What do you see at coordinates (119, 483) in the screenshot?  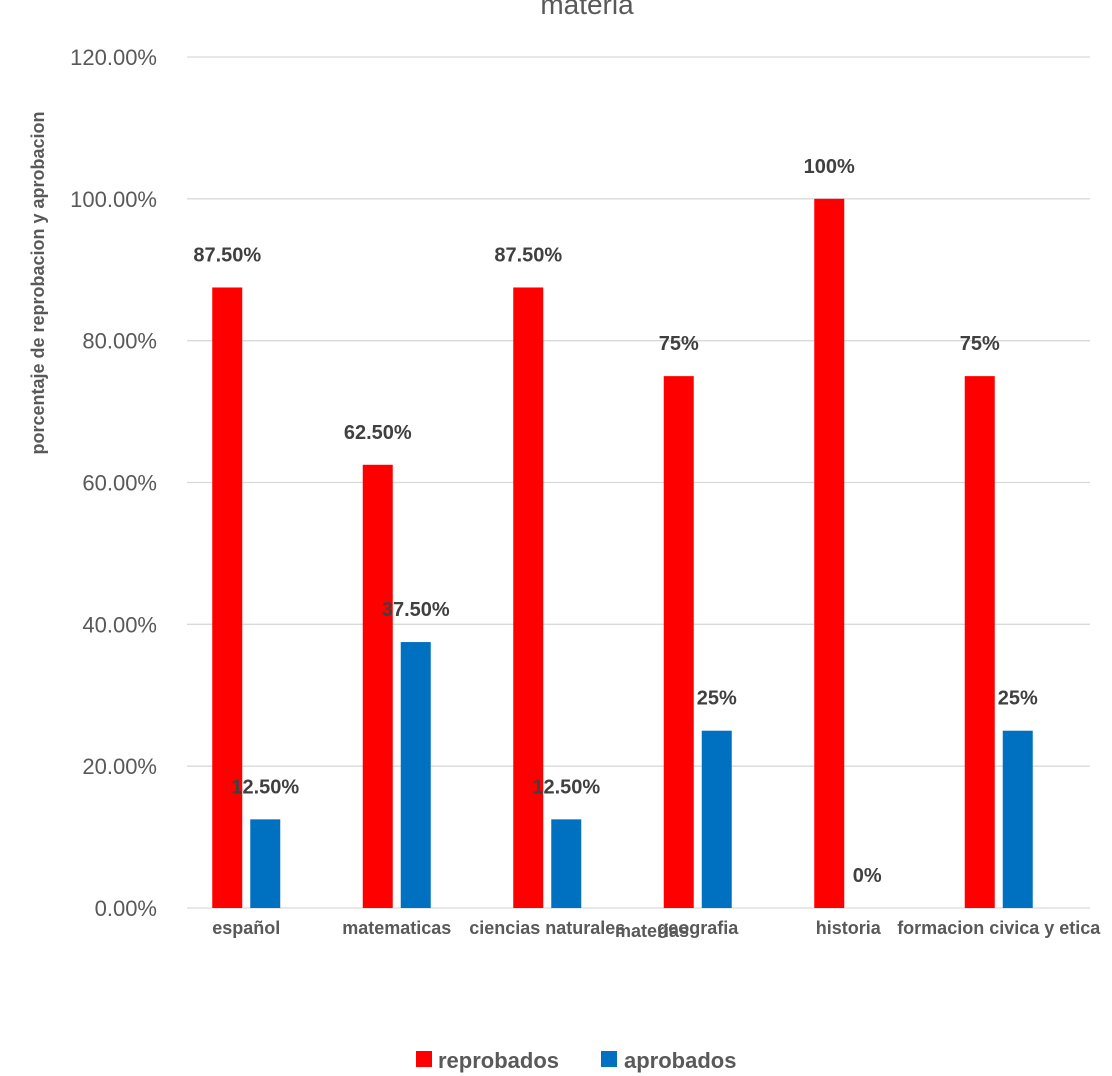 I see `y-tick-label: 60.00%` at bounding box center [119, 483].